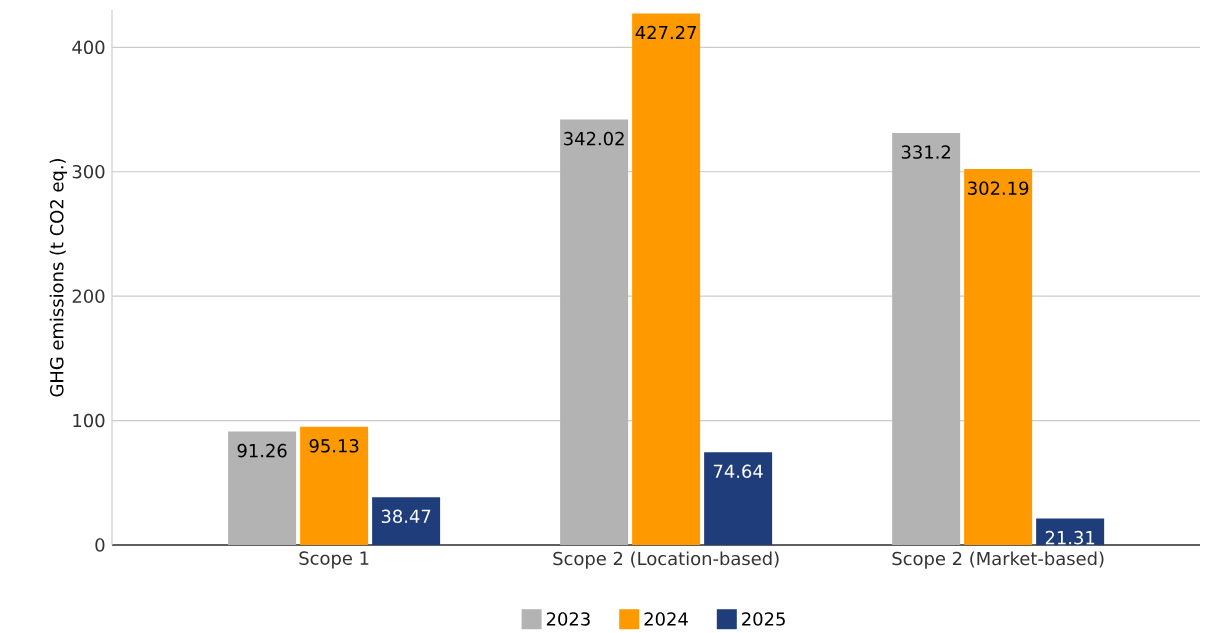 The height and width of the screenshot is (633, 1215). I want to click on x-tick-label: Scope 1, so click(334, 560).